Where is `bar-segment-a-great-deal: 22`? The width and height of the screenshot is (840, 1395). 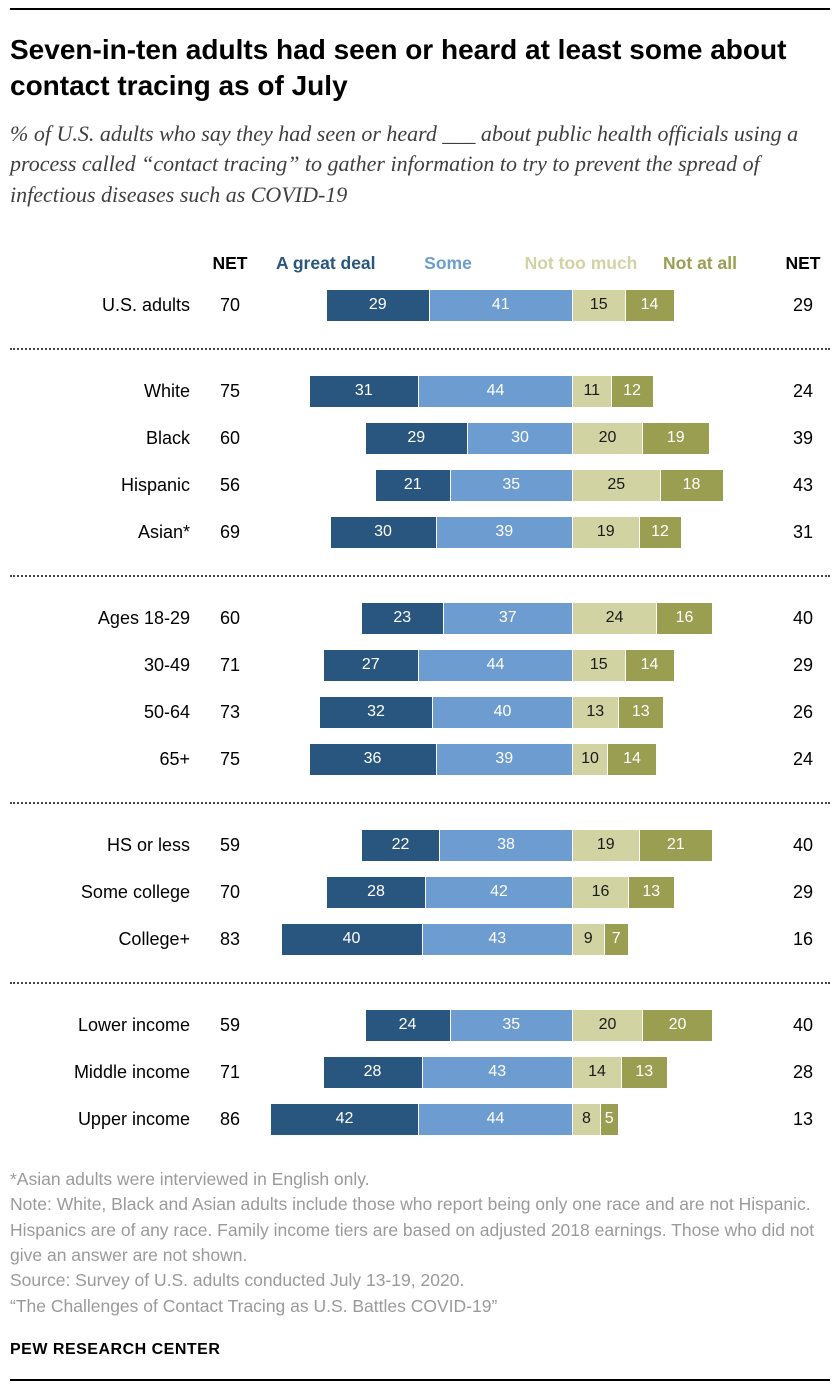
bar-segment-a-great-deal: 22 is located at coordinates (400, 845).